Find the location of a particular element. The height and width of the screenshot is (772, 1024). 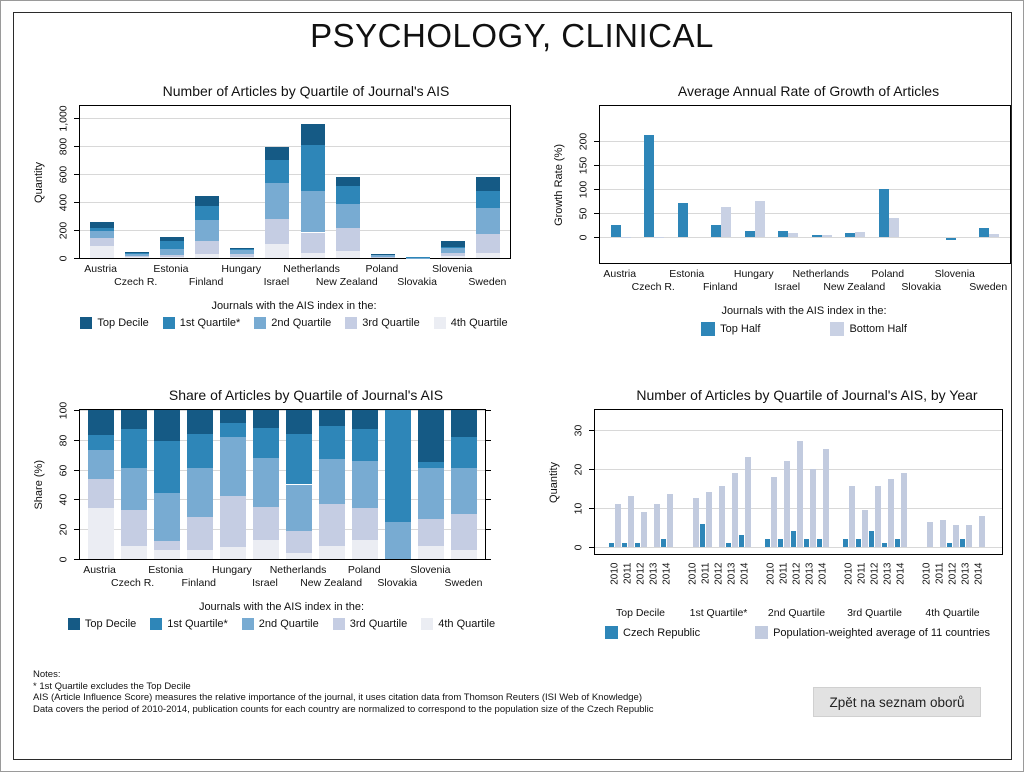

back-button: Zpět na seznam oborů is located at coordinates (897, 702).